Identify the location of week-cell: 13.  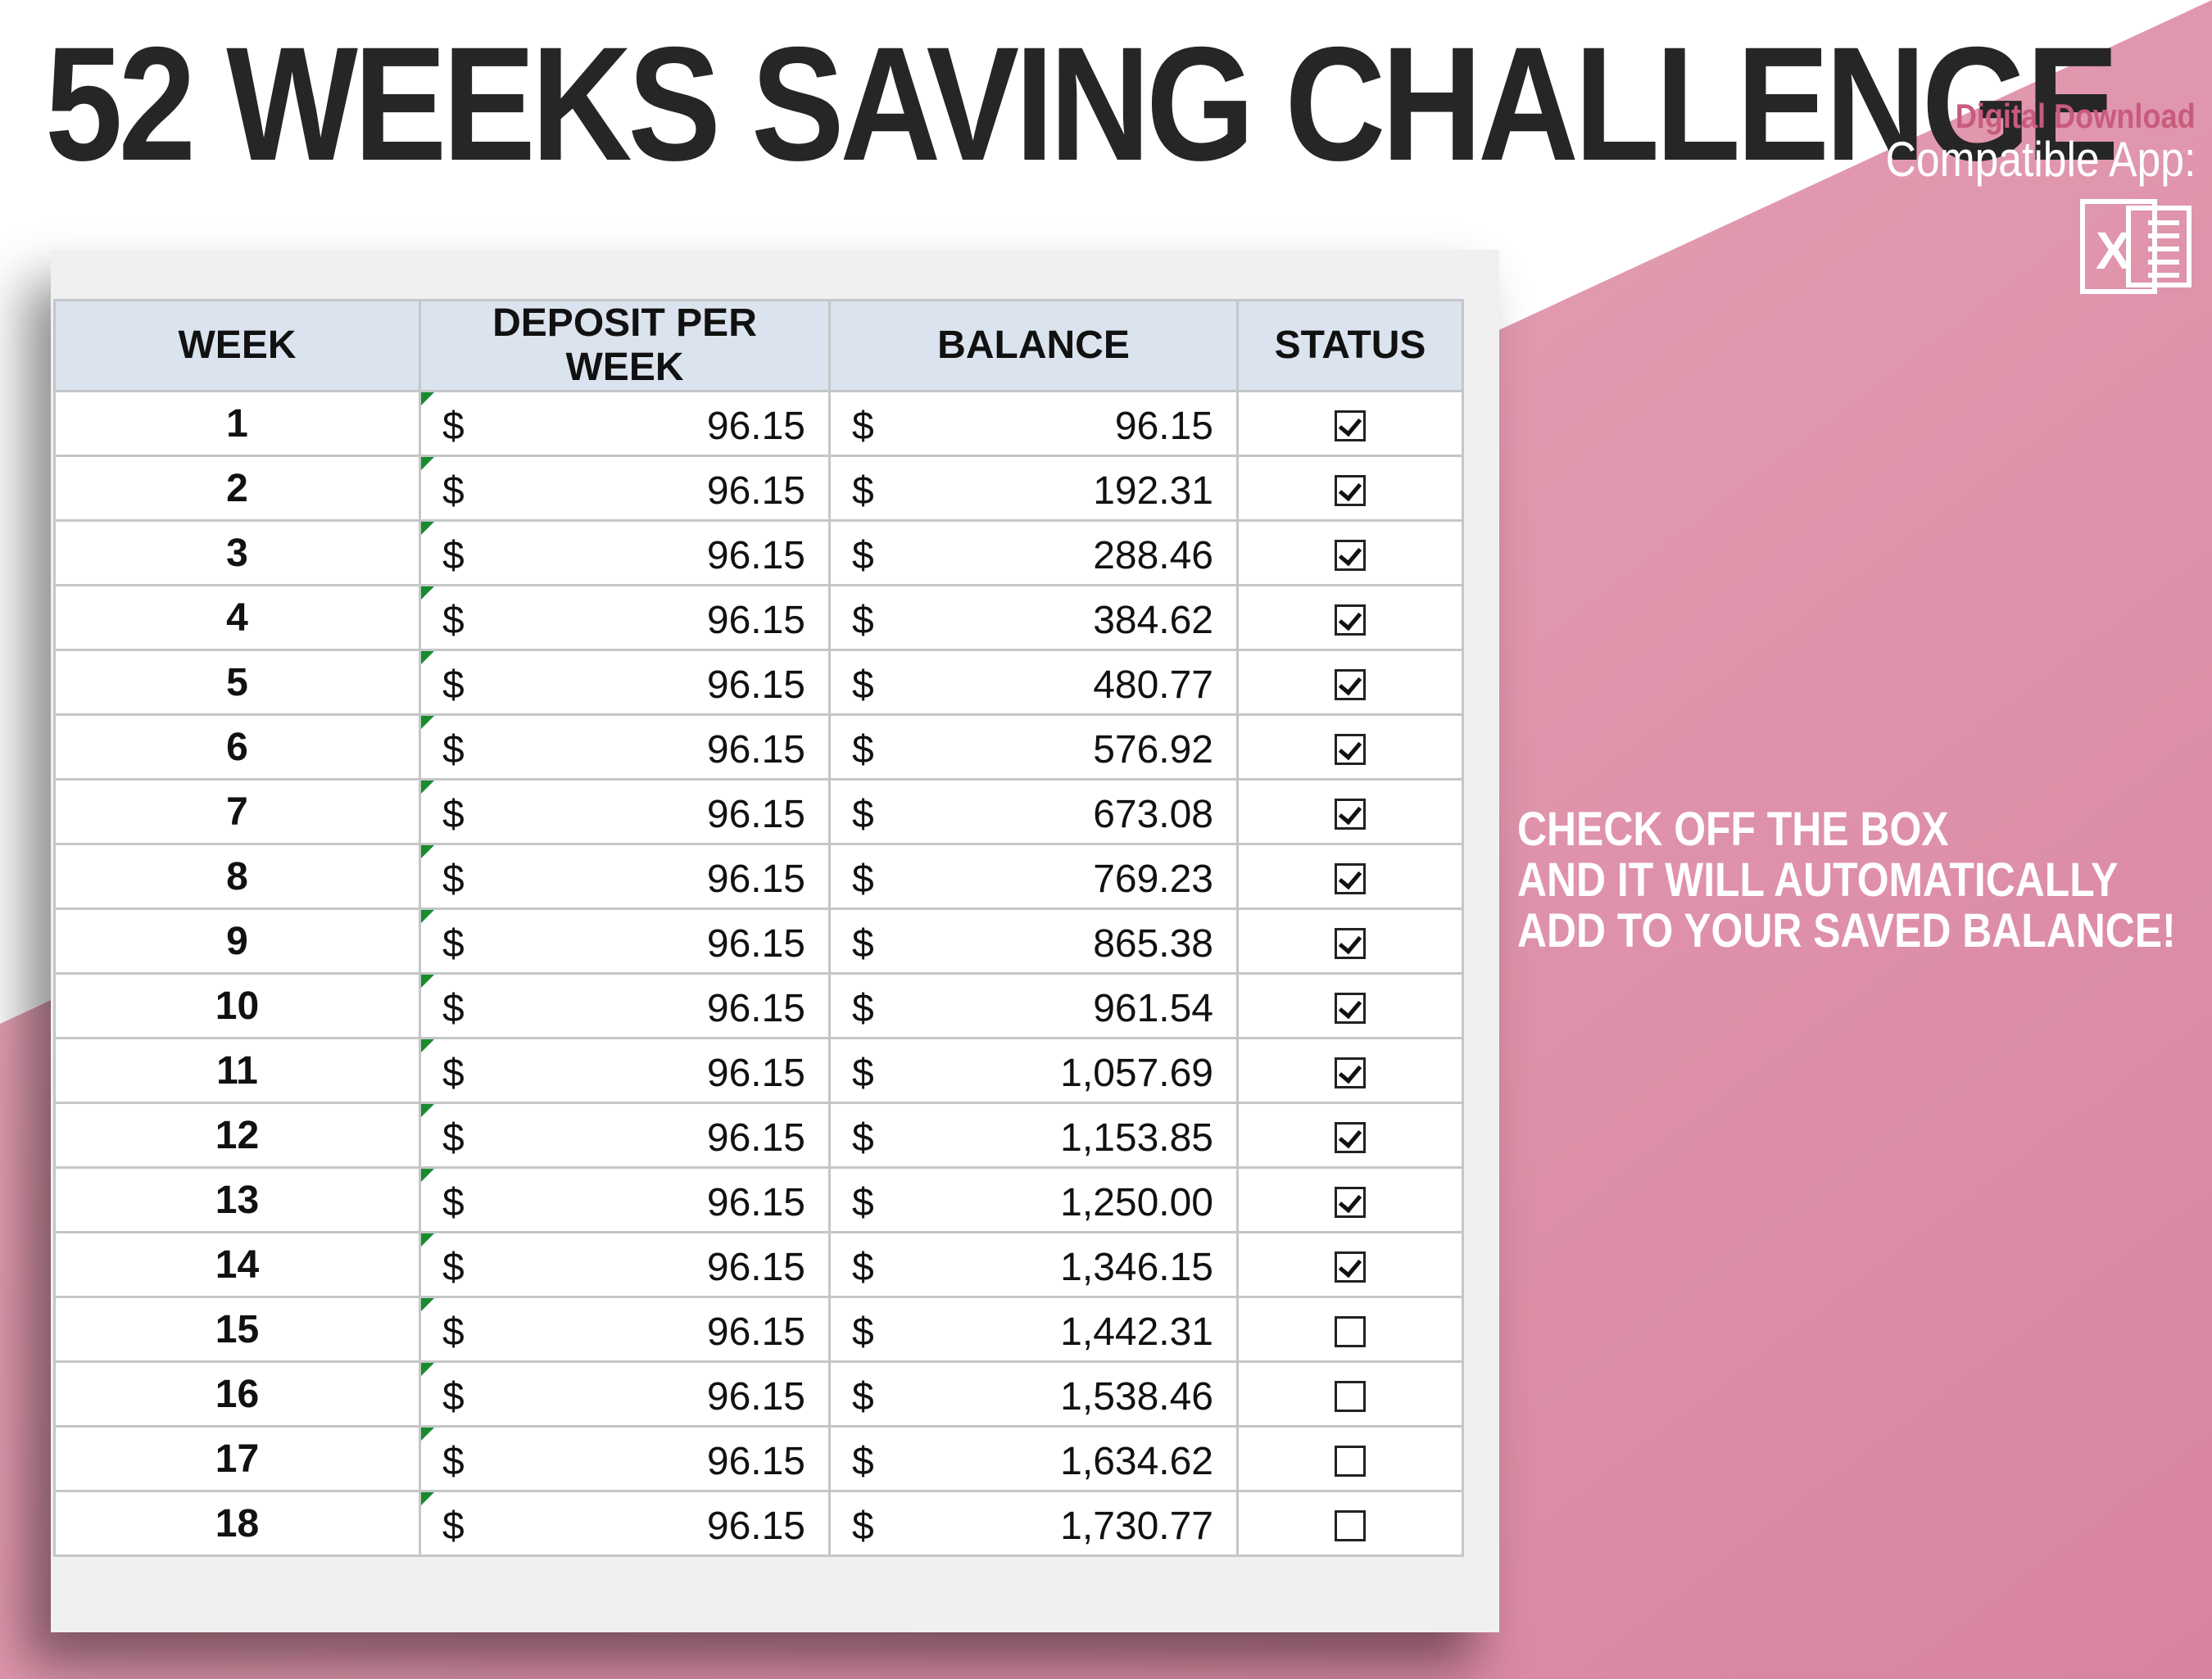
(237, 1199).